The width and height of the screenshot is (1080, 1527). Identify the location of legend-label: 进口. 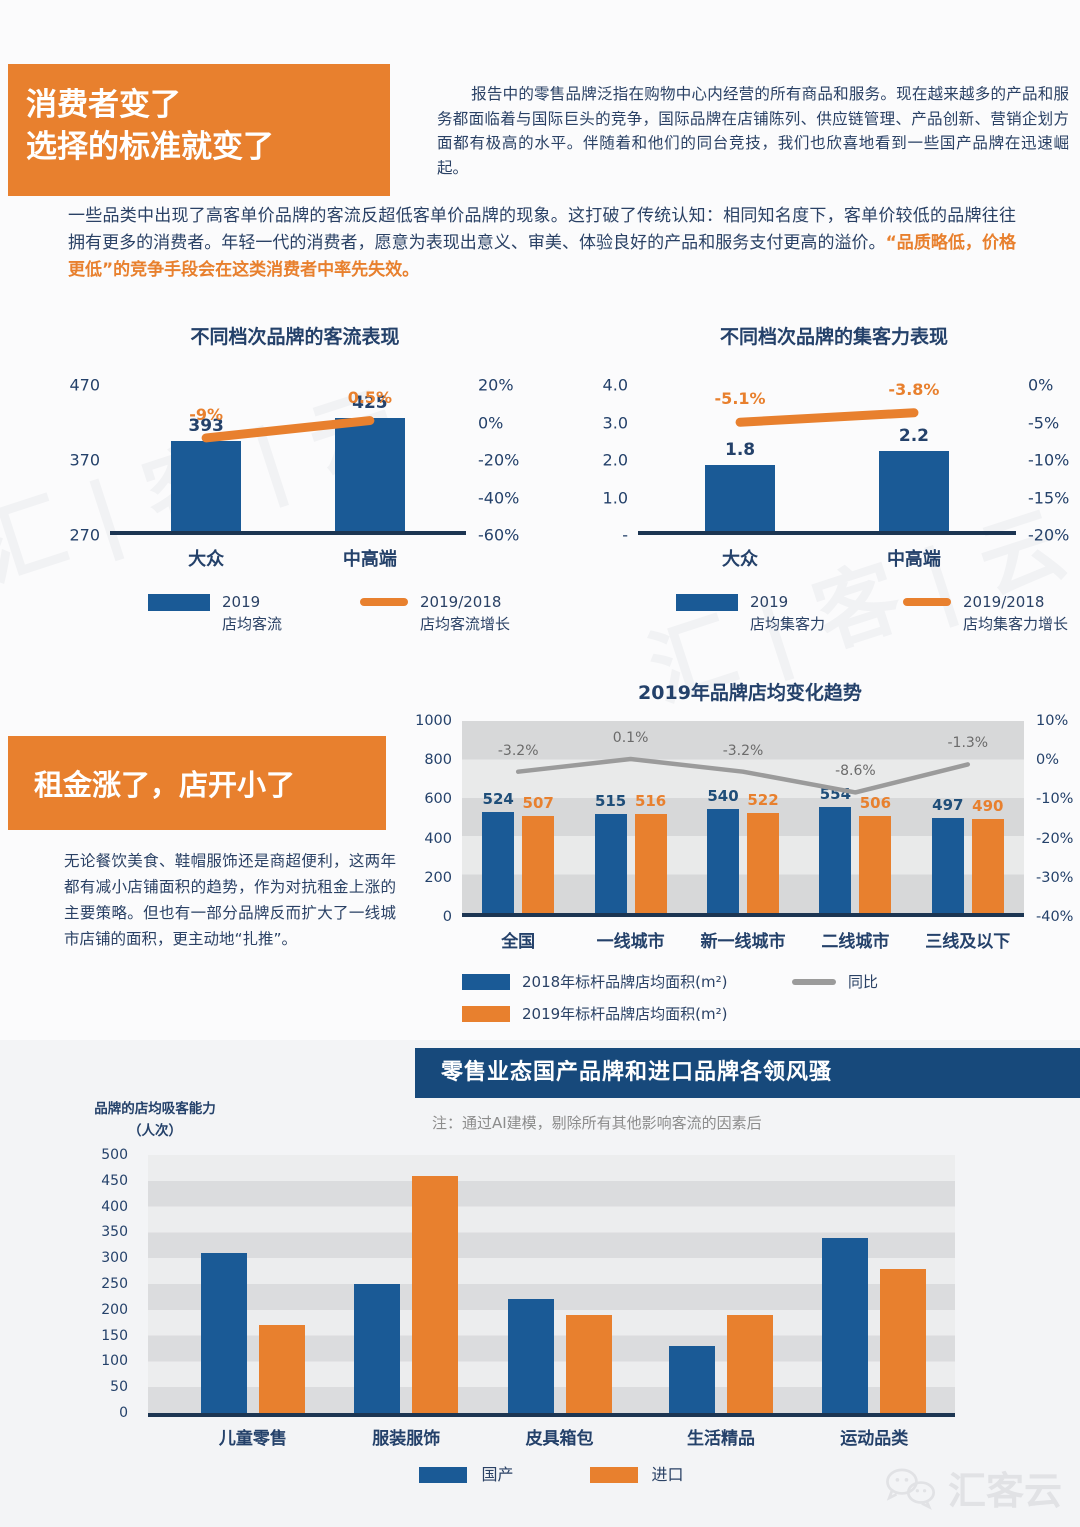
(667, 1474).